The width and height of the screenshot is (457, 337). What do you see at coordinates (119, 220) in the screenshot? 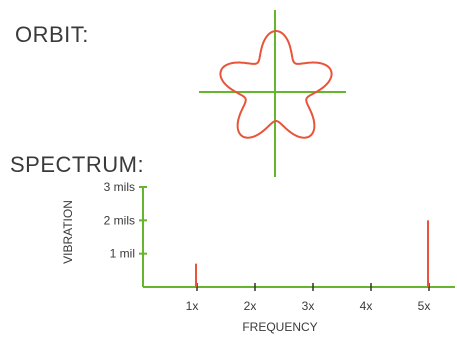
I see `y-tick-label: 2 mils` at bounding box center [119, 220].